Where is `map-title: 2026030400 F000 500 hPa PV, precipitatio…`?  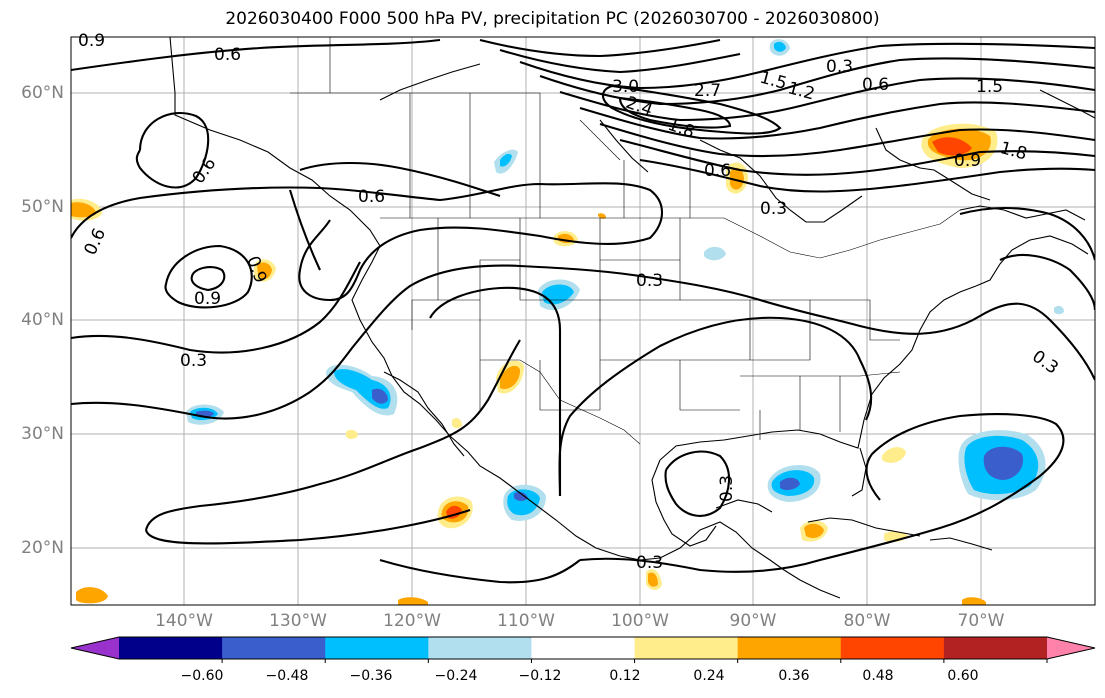 map-title: 2026030400 F000 500 hPa PV, precipitatio… is located at coordinates (552, 19).